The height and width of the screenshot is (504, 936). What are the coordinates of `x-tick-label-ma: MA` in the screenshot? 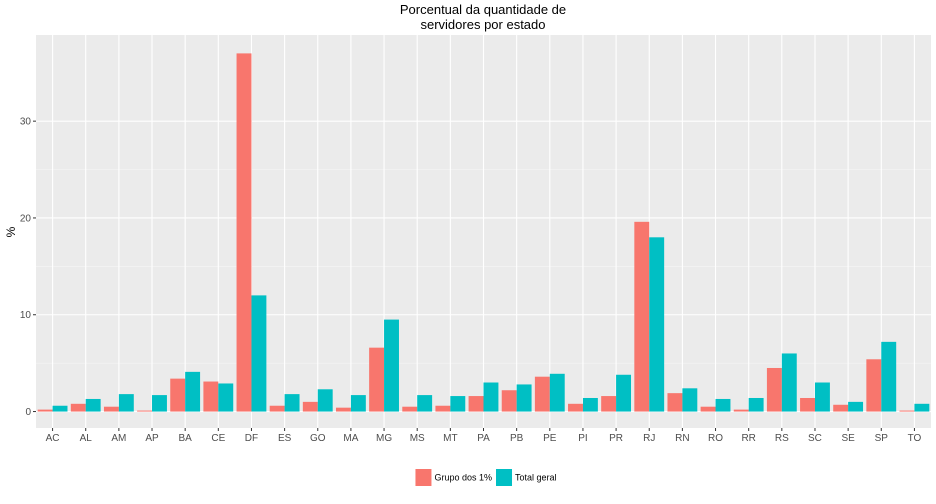 It's located at (350, 438).